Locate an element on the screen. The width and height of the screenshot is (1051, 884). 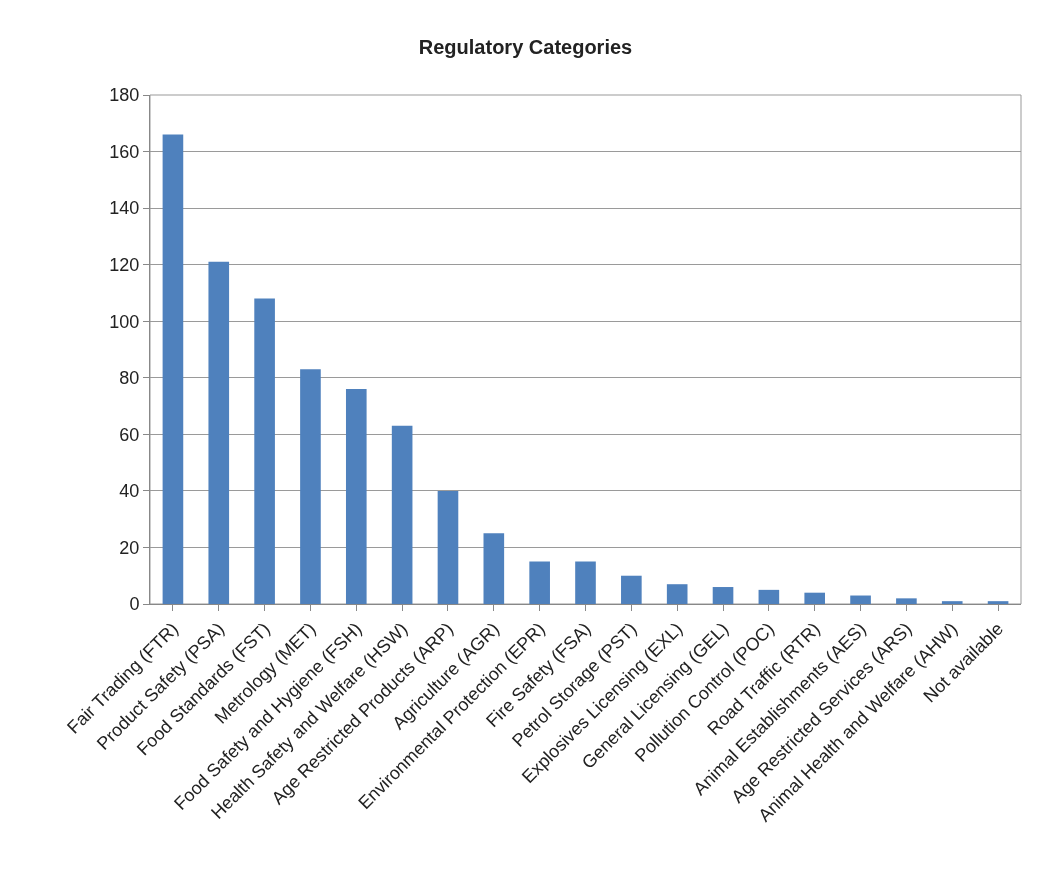
y-tick-label: 140 is located at coordinates (124, 208).